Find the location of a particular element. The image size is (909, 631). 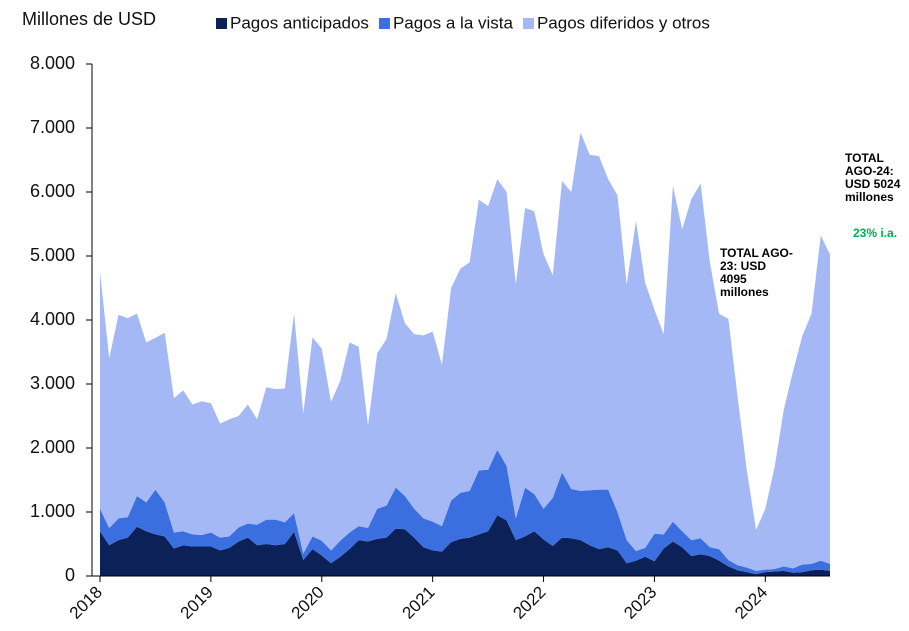

legend-label: Pagos diferidos y otros is located at coordinates (623, 22).